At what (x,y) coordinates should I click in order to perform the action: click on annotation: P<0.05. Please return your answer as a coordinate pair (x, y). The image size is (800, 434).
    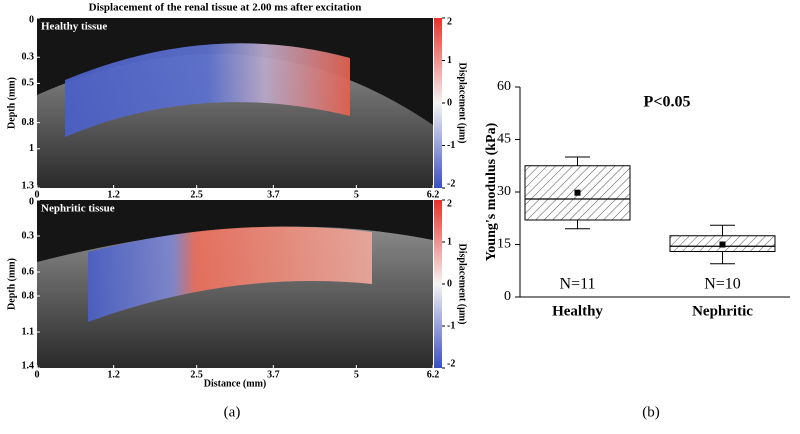
    Looking at the image, I should click on (667, 102).